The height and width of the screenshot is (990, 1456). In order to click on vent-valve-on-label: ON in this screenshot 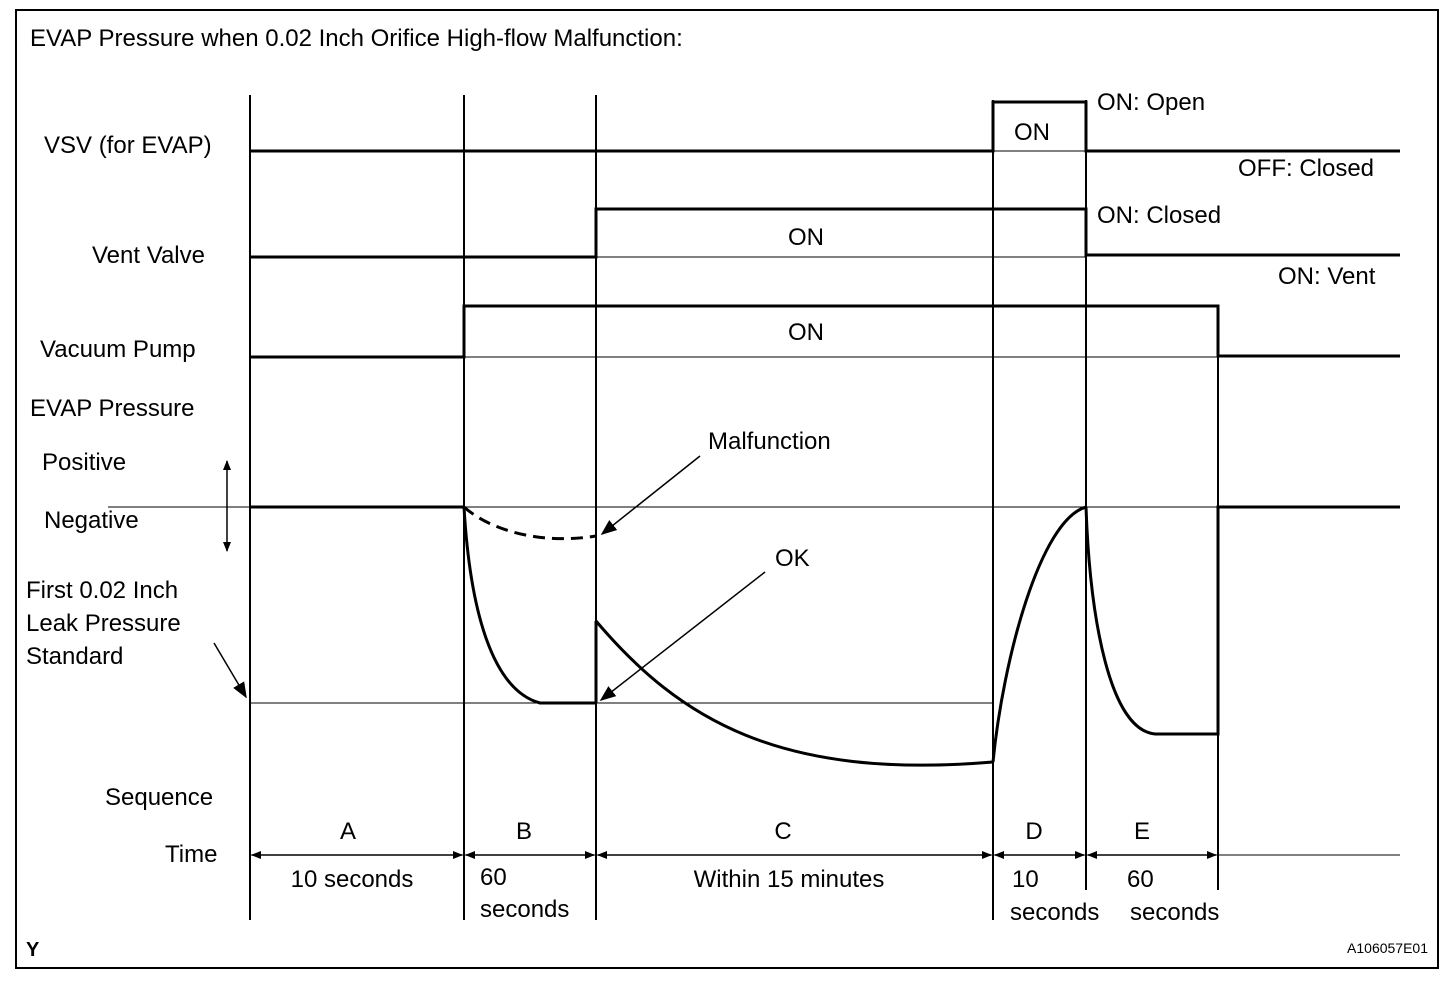, I will do `click(806, 237)`.